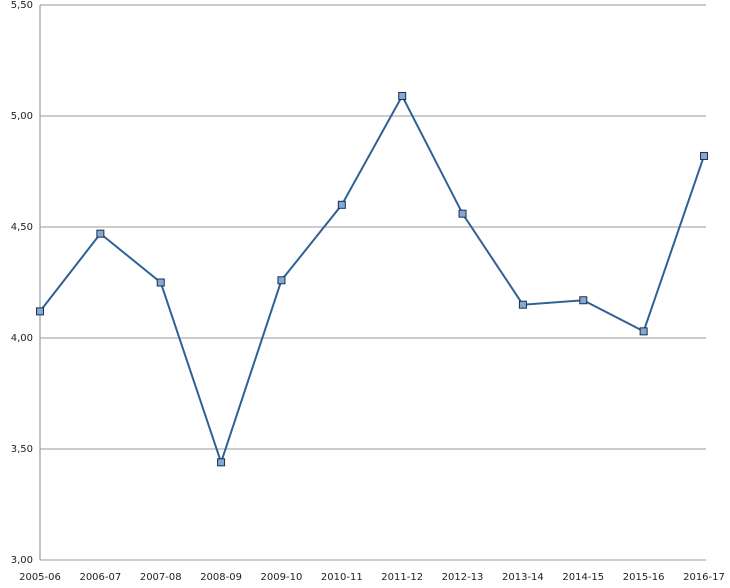 Image resolution: width=730 pixels, height=588 pixels. What do you see at coordinates (523, 577) in the screenshot?
I see `x-tick-label: 2013-14` at bounding box center [523, 577].